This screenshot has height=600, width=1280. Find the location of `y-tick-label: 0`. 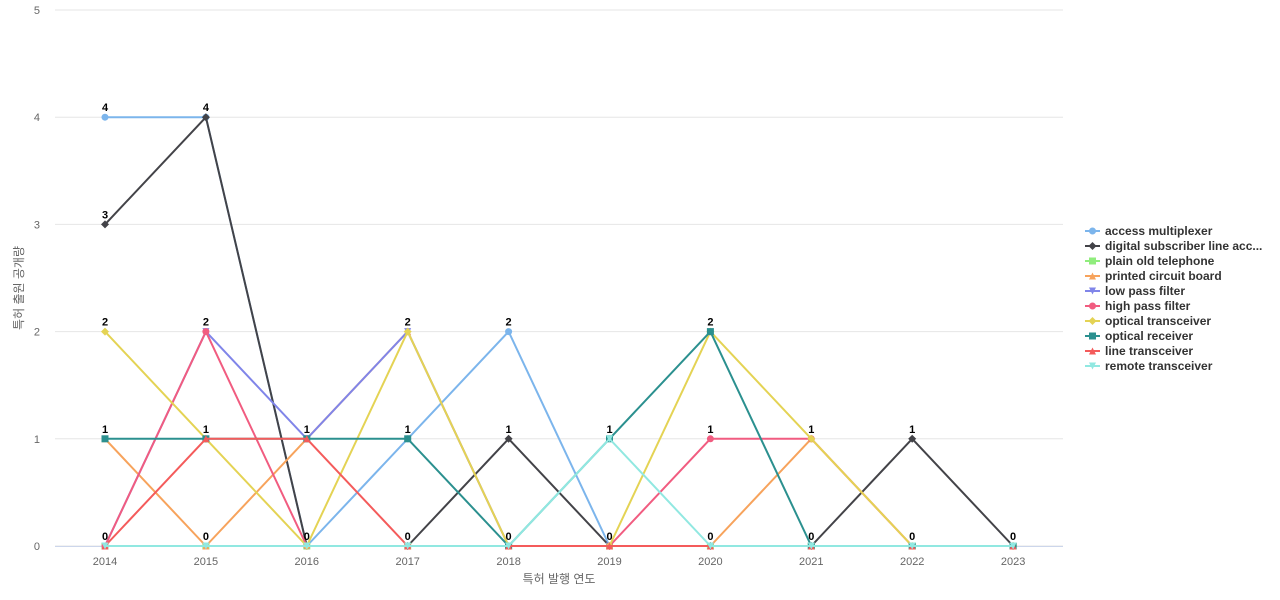

y-tick-label: 0 is located at coordinates (37, 547).